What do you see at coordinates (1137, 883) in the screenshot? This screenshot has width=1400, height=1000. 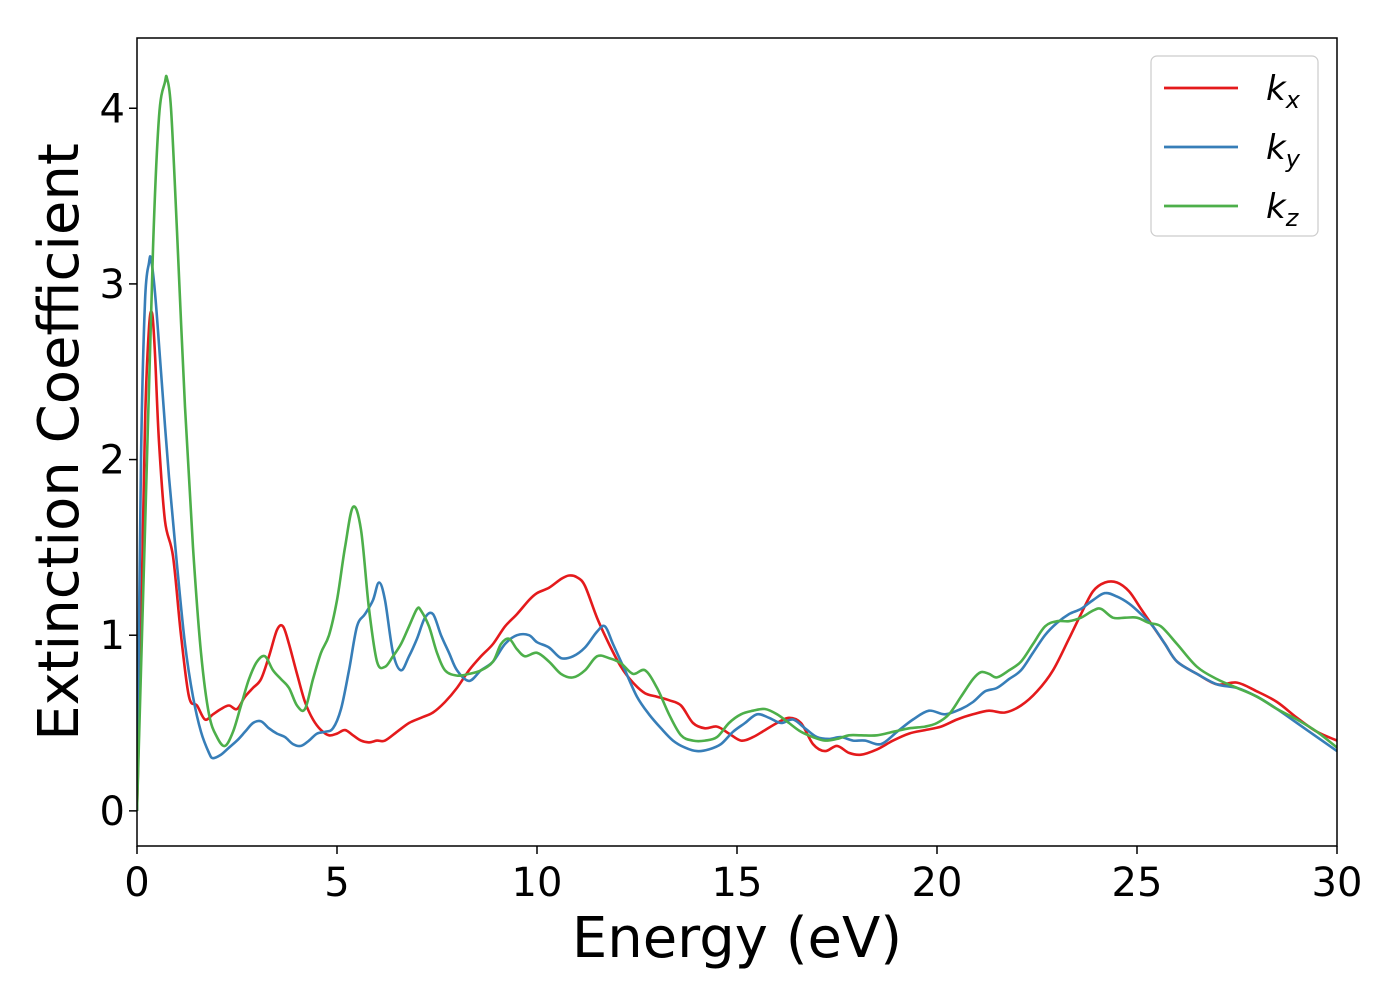 I see `x-tick-label: 25` at bounding box center [1137, 883].